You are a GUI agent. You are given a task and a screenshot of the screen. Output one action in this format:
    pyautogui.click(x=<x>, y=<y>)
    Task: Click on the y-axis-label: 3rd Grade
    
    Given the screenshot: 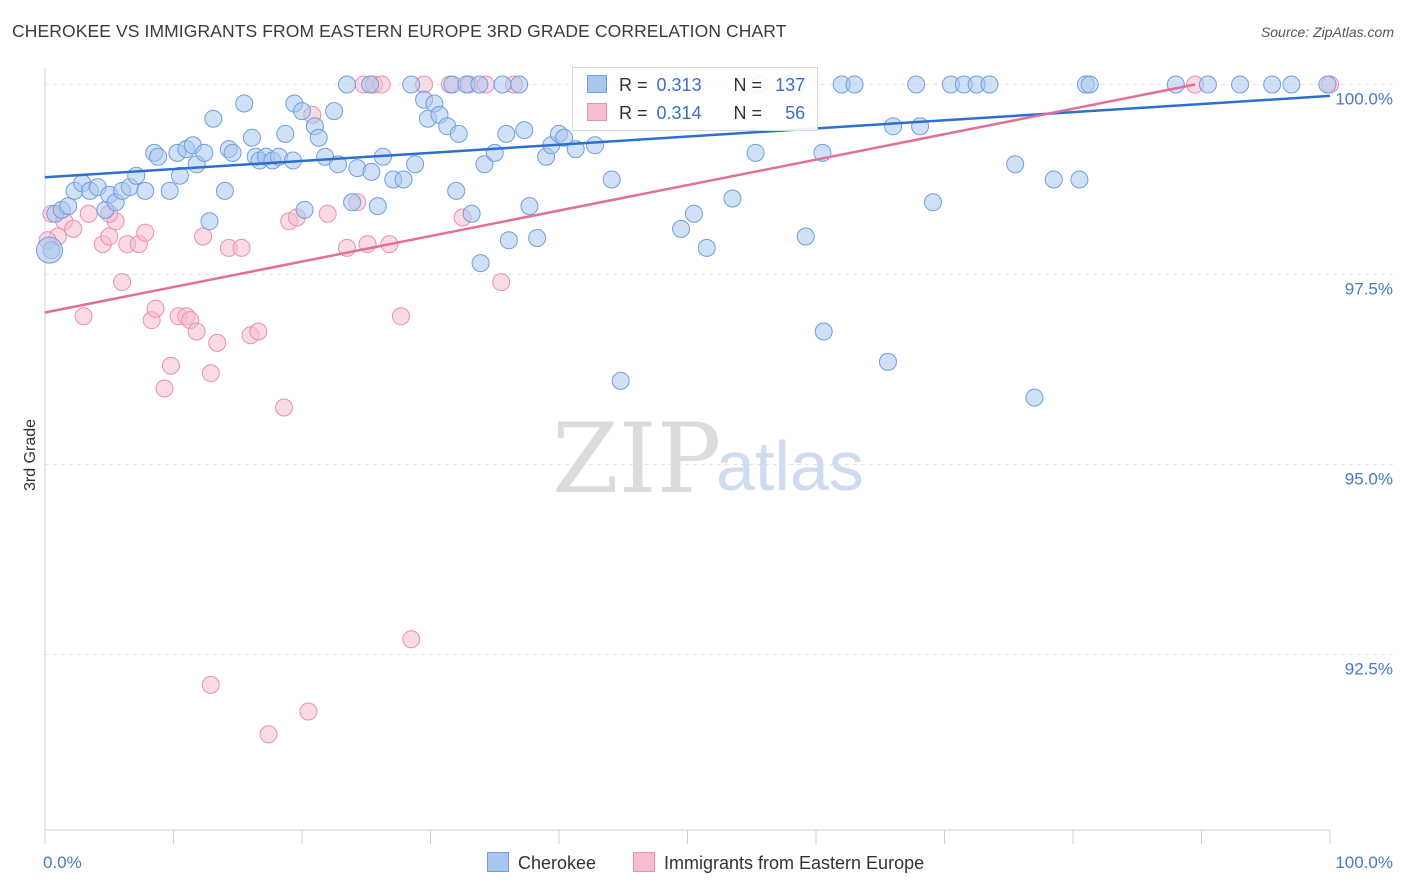 What is the action you would take?
    pyautogui.click(x=30, y=455)
    